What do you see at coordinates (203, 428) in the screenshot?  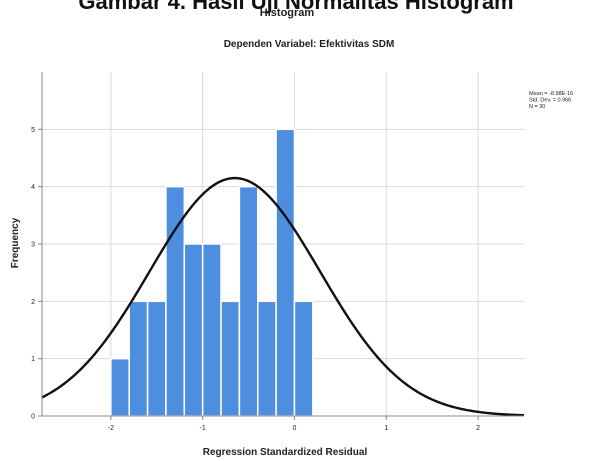 I see `x-tick-label: -1` at bounding box center [203, 428].